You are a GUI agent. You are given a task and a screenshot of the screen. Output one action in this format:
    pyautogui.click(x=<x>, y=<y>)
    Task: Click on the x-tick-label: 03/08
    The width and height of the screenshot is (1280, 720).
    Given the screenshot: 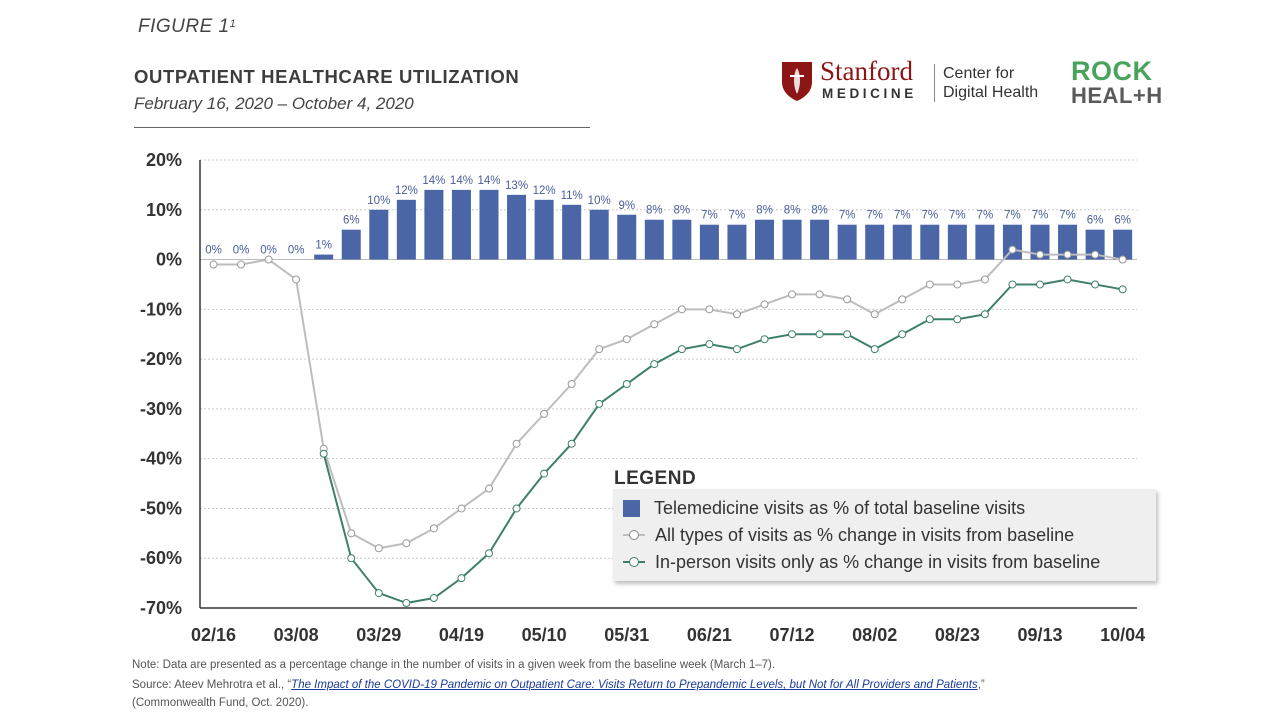 What is the action you would take?
    pyautogui.click(x=296, y=635)
    